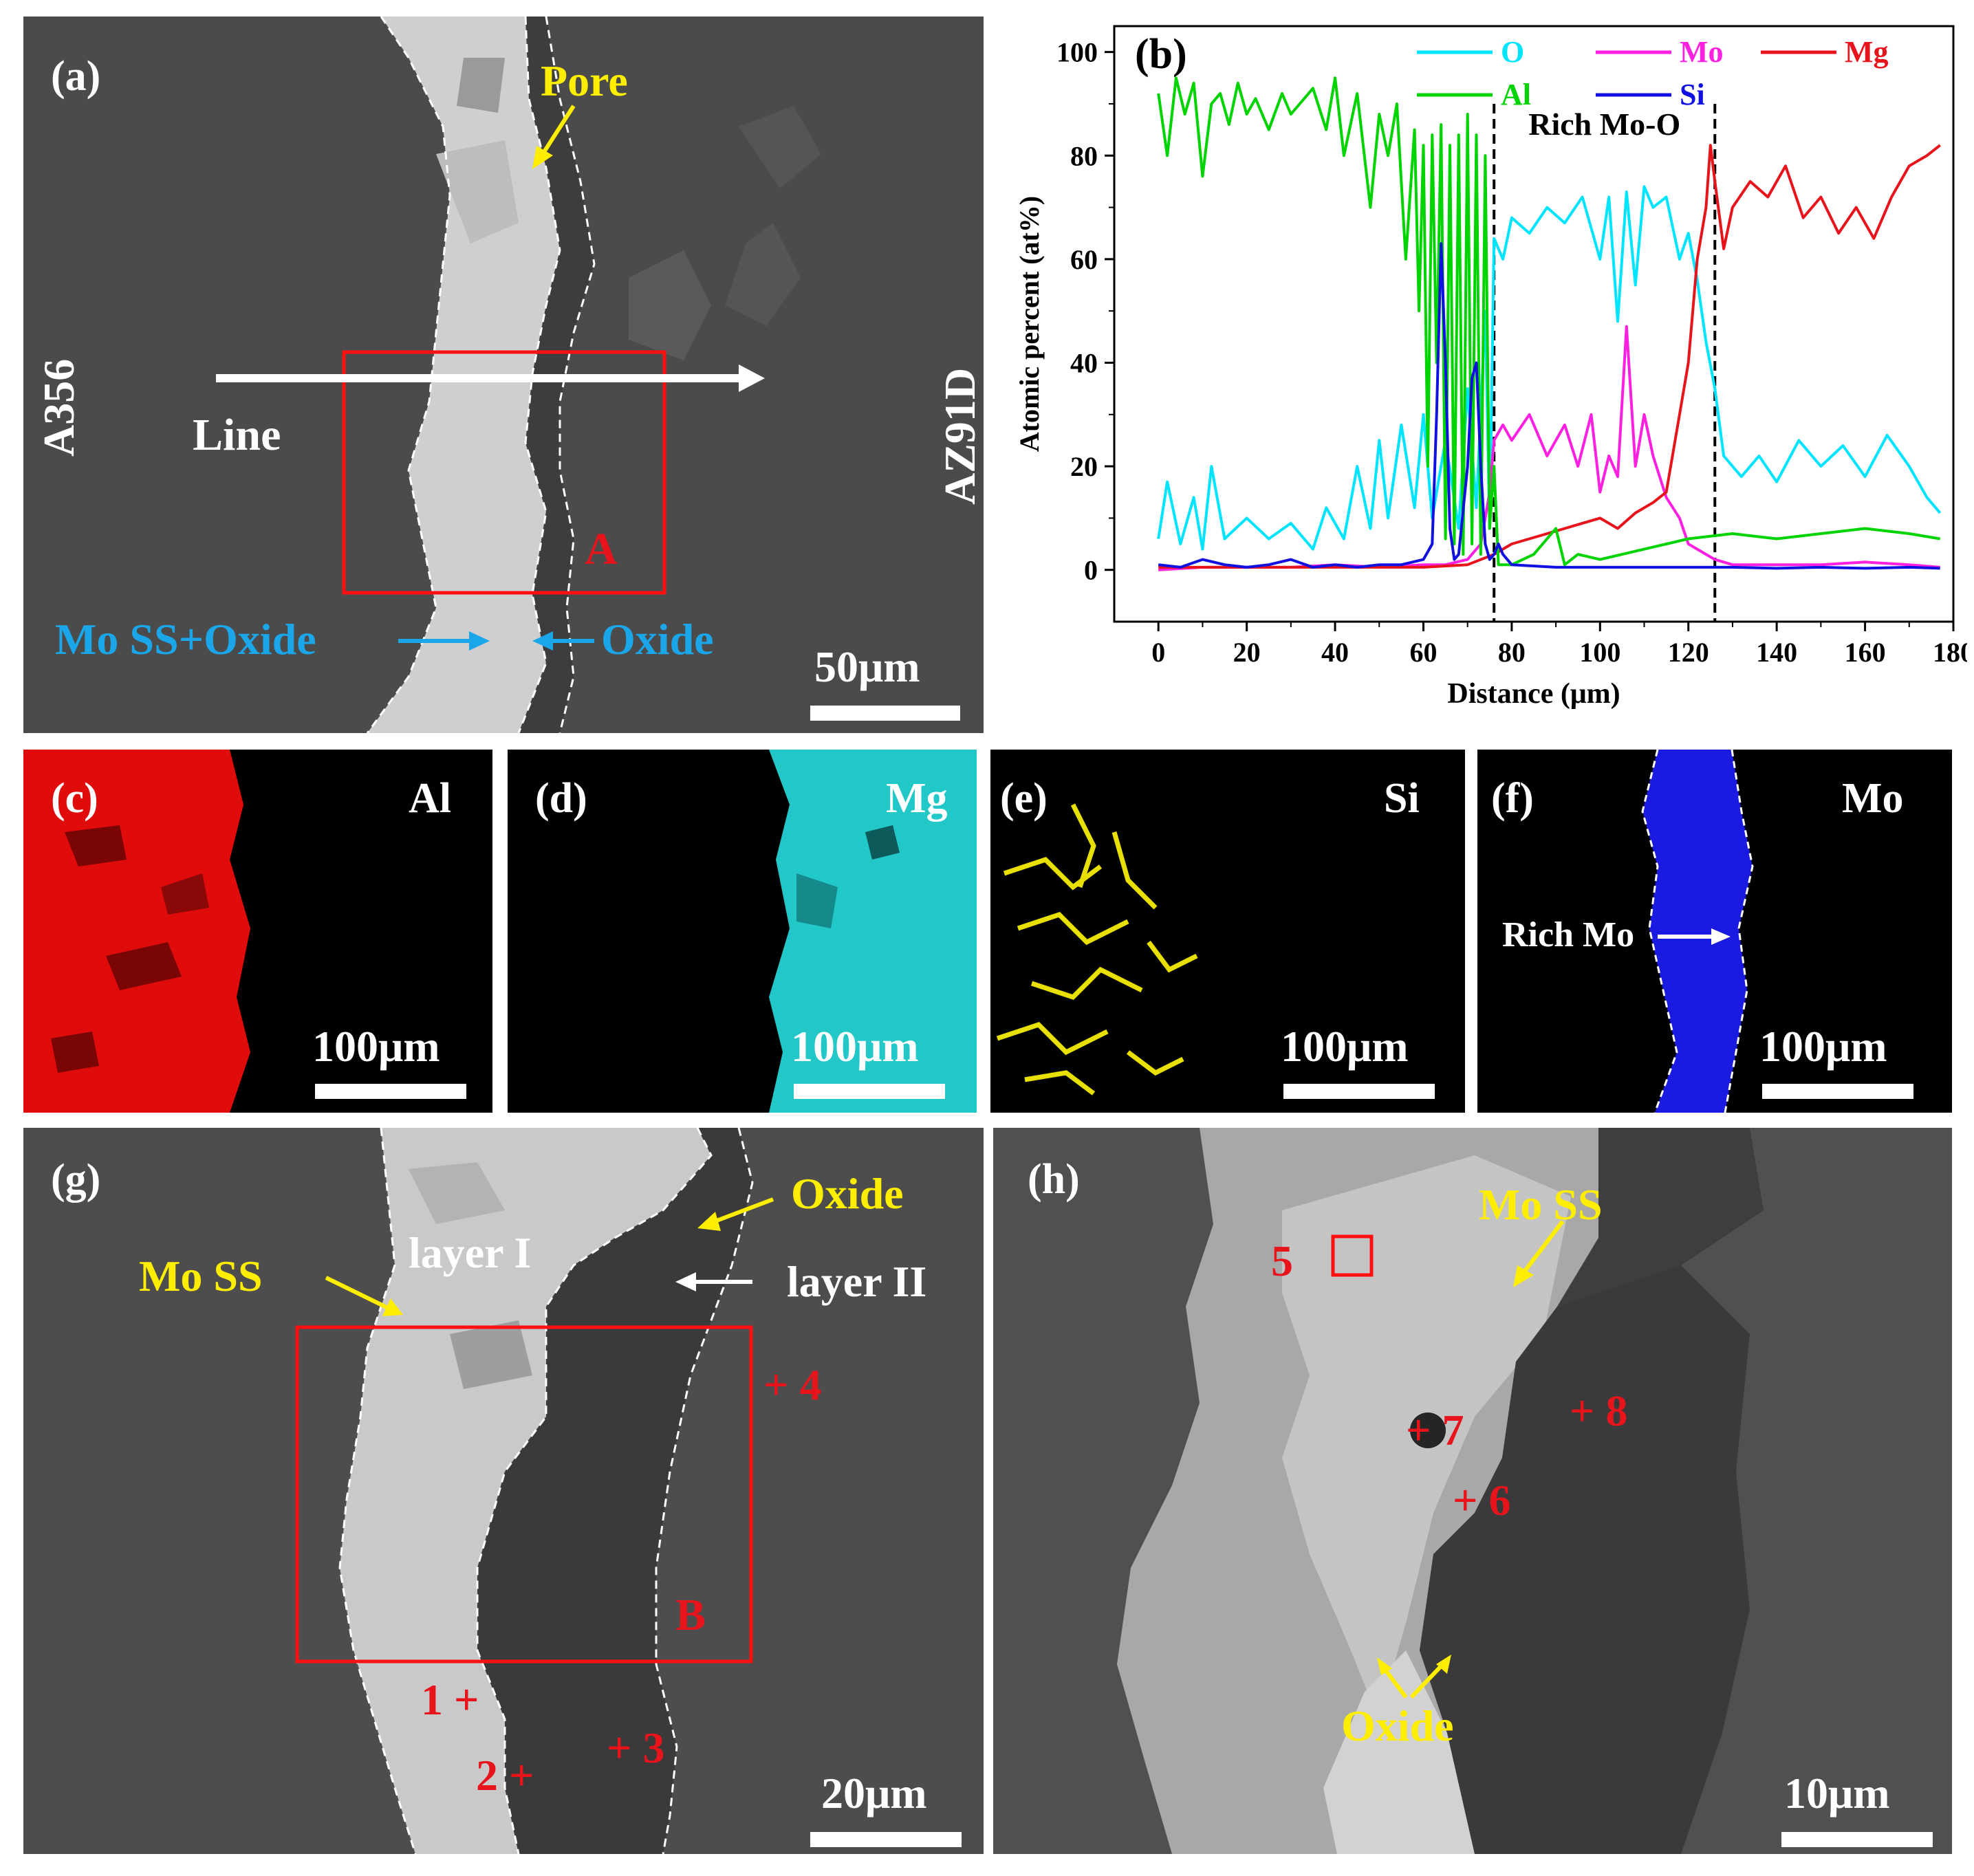  What do you see at coordinates (869, 1091) in the screenshot?
I see `scale-bar-d` at bounding box center [869, 1091].